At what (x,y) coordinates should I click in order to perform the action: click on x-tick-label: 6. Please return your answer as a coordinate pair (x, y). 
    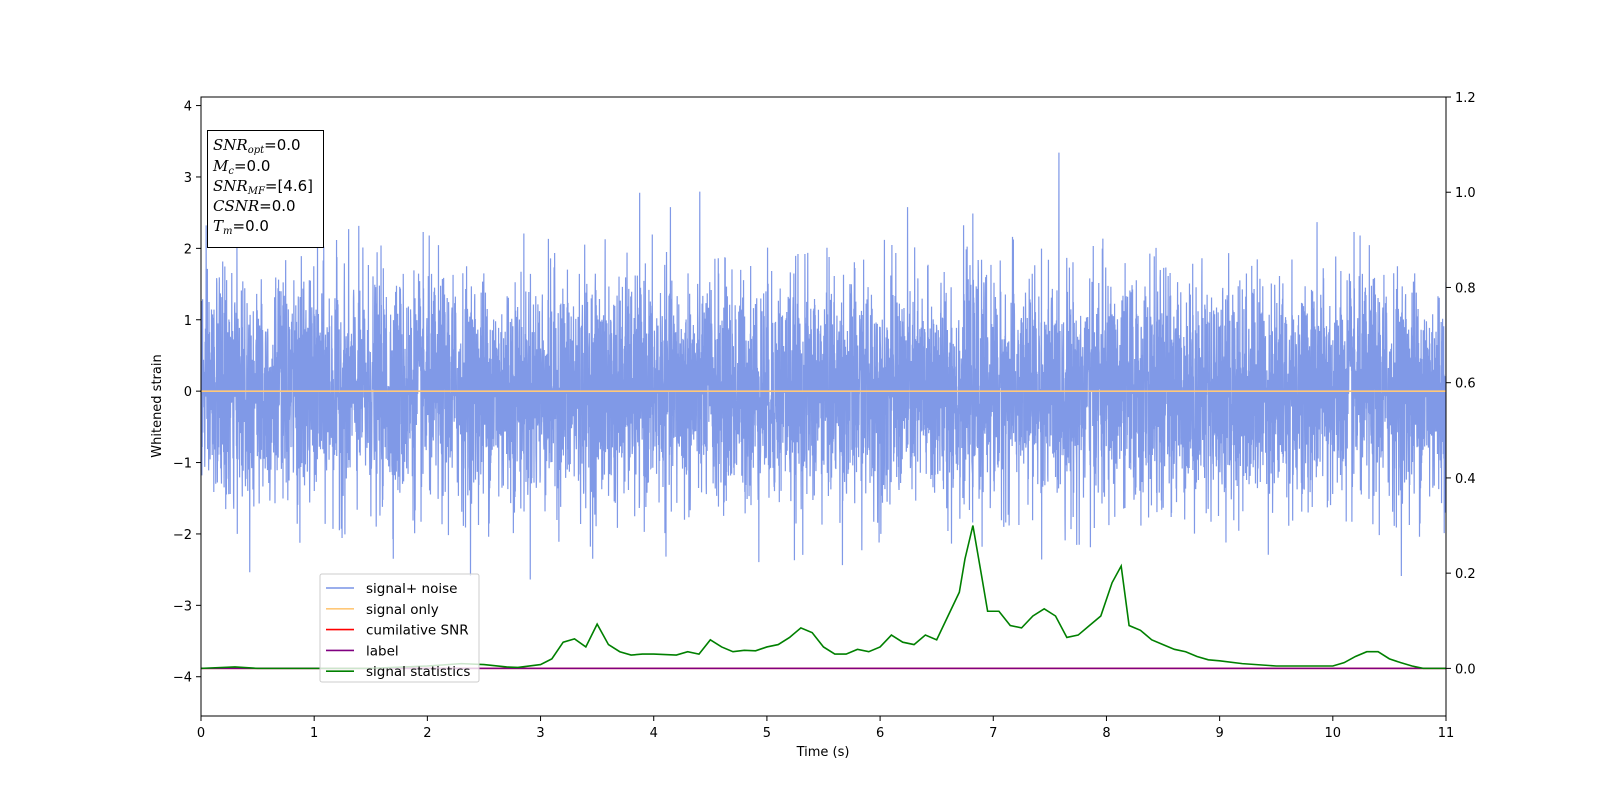
    Looking at the image, I should click on (880, 733).